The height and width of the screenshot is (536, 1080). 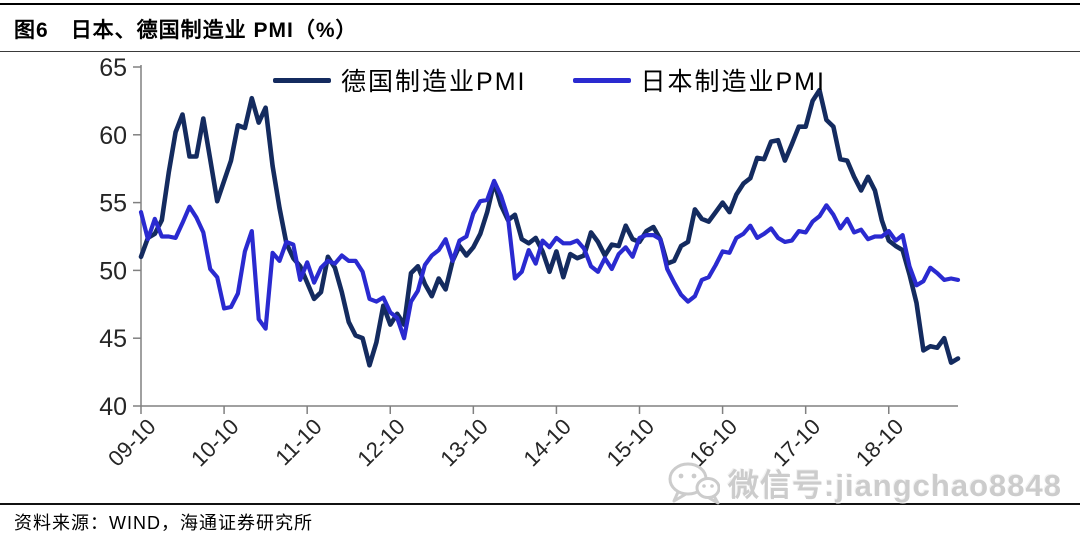 What do you see at coordinates (733, 82) in the screenshot?
I see `japan-legend-label: 日本制造业PMI` at bounding box center [733, 82].